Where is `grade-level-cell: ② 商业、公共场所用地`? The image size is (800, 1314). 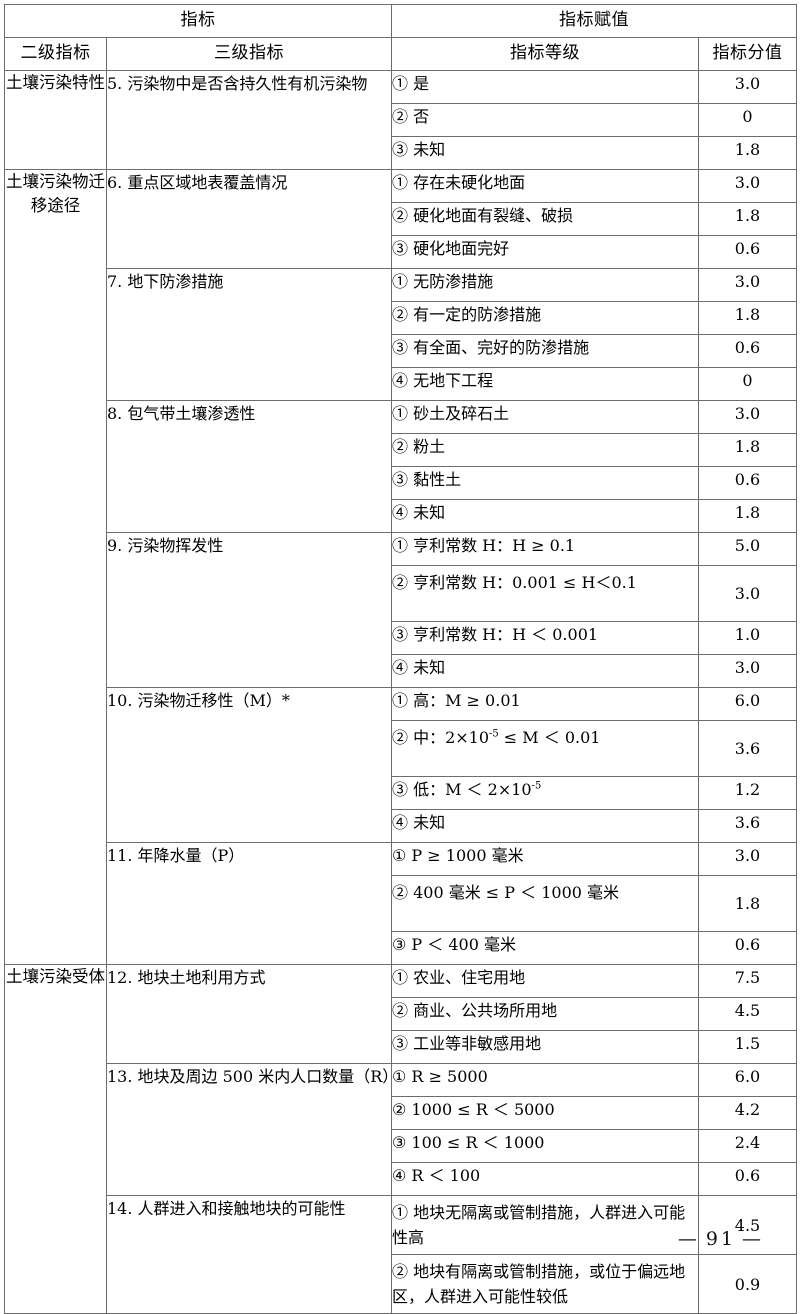
grade-level-cell: ② 商业、公共场所用地 is located at coordinates (545, 1014).